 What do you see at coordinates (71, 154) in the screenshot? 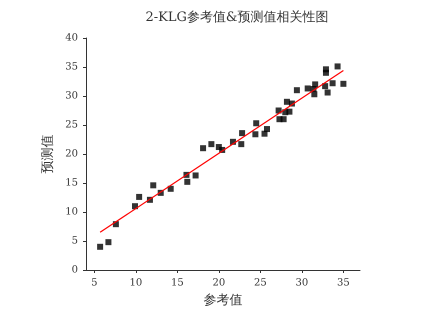
I see `y-tick-label: 20` at bounding box center [71, 154].